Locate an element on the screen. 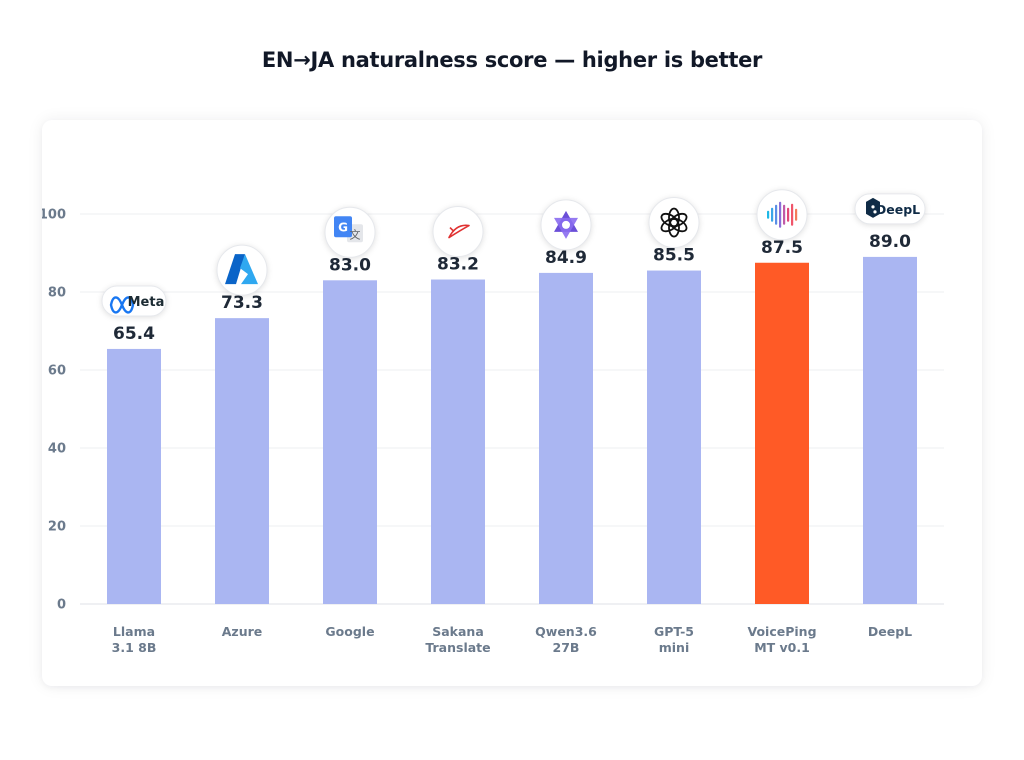  category-label: VoicePing MT v0.1 is located at coordinates (781, 639).